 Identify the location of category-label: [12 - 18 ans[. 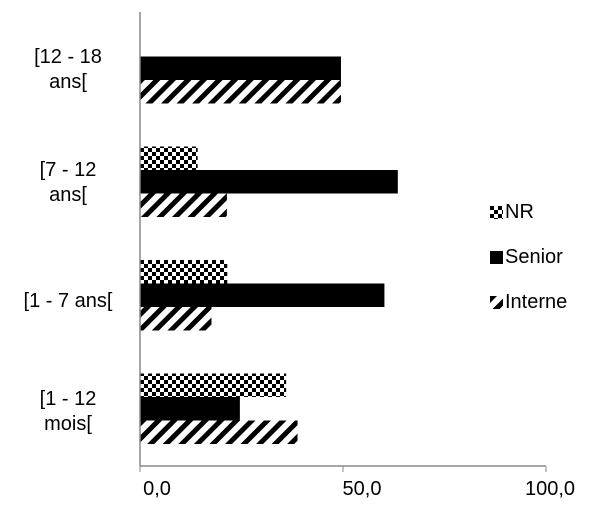
(68, 69).